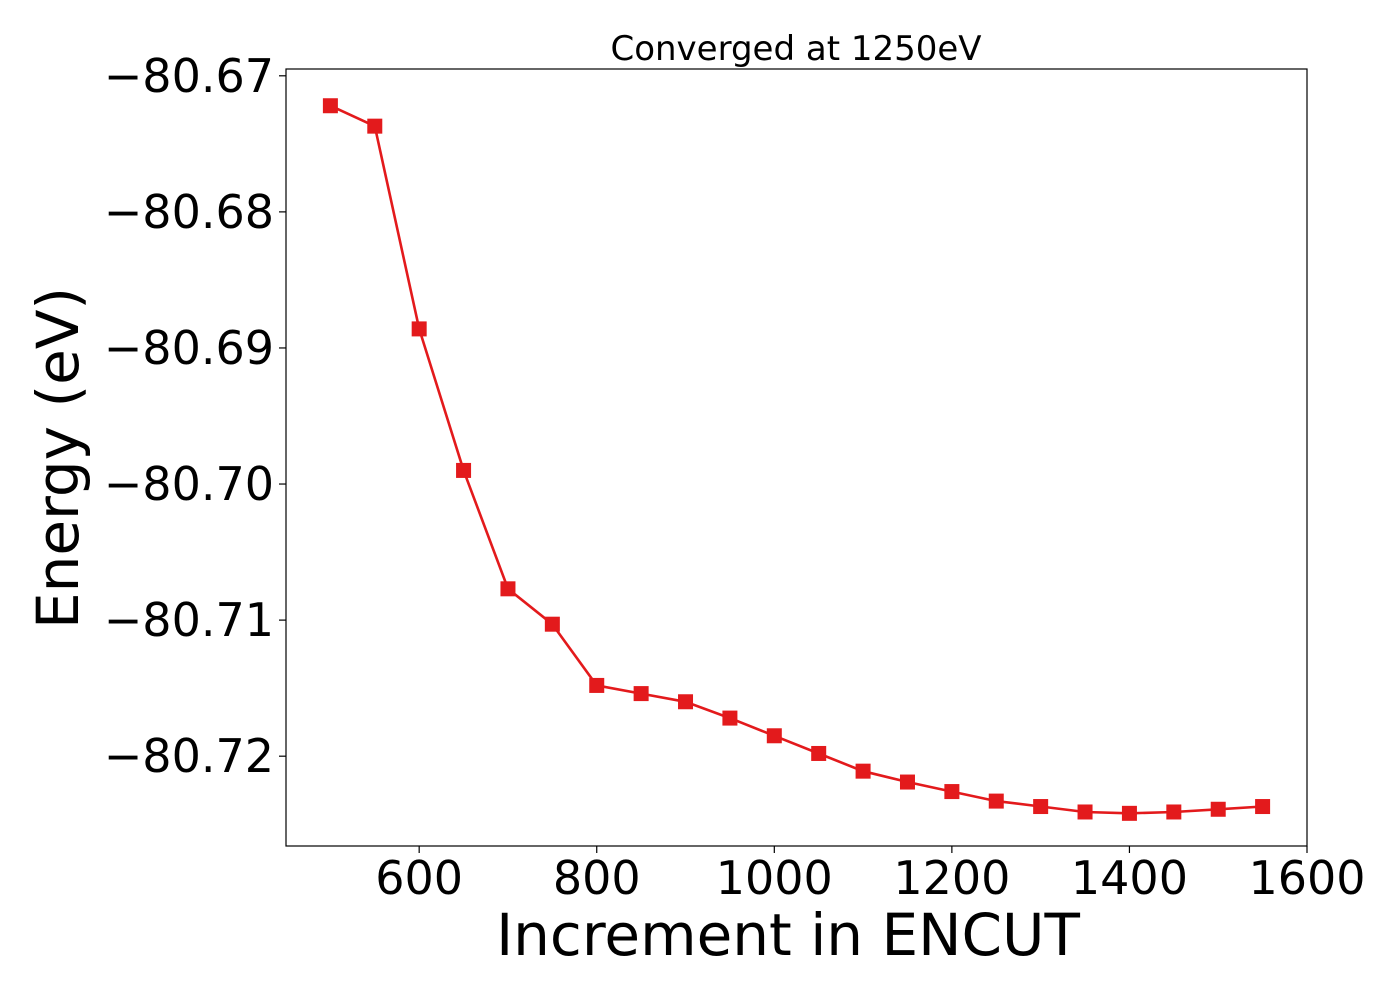 The height and width of the screenshot is (1000, 1400). Describe the element at coordinates (58, 458) in the screenshot. I see `y-axis-label: Energy (eV)` at that location.